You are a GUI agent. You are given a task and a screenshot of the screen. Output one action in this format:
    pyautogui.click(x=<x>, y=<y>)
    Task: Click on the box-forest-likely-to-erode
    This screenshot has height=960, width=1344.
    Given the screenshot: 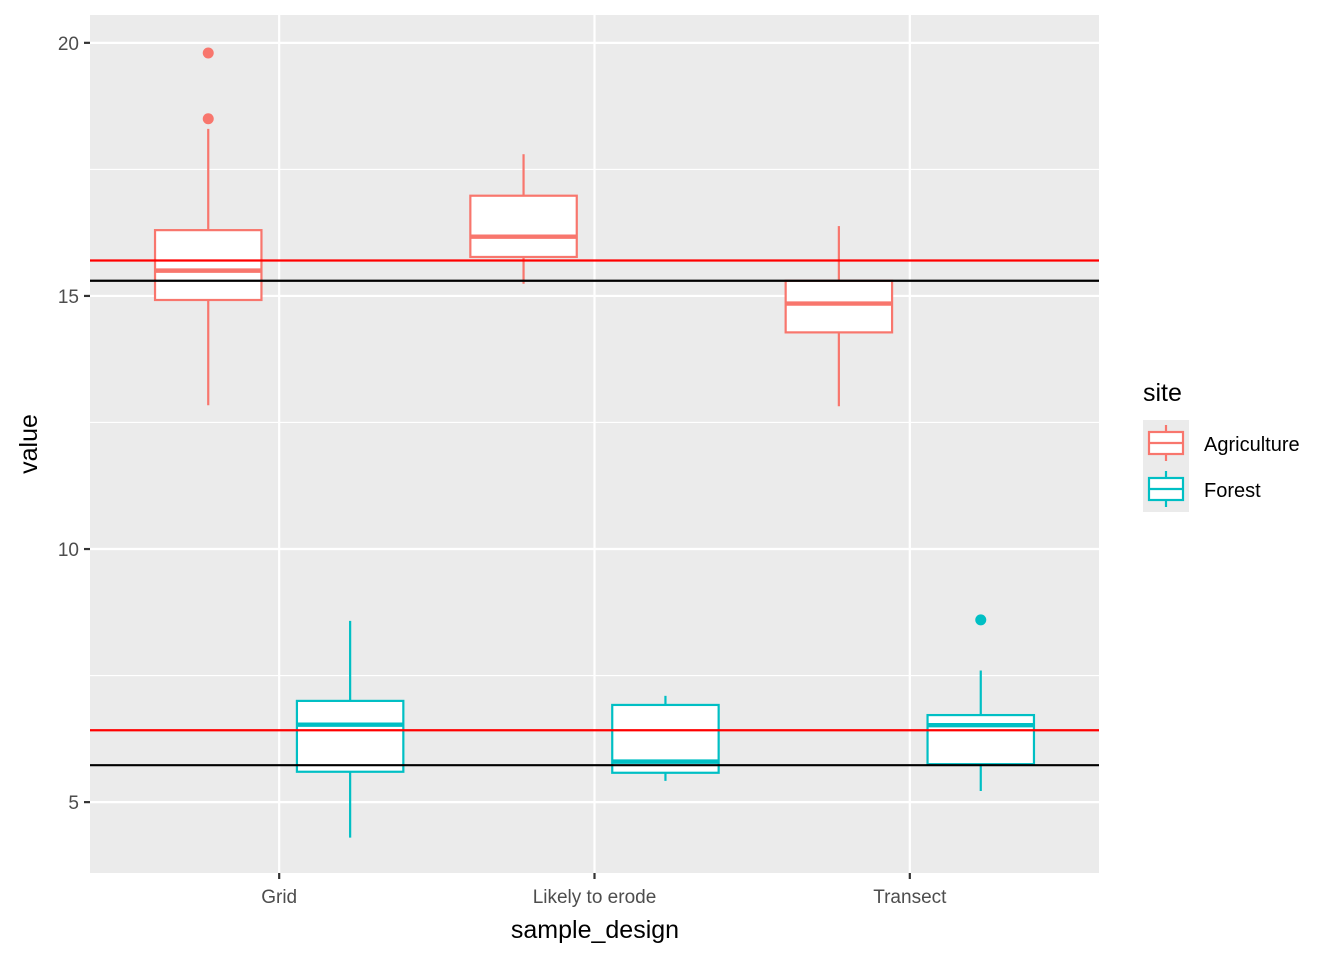 What is the action you would take?
    pyautogui.click(x=665, y=738)
    